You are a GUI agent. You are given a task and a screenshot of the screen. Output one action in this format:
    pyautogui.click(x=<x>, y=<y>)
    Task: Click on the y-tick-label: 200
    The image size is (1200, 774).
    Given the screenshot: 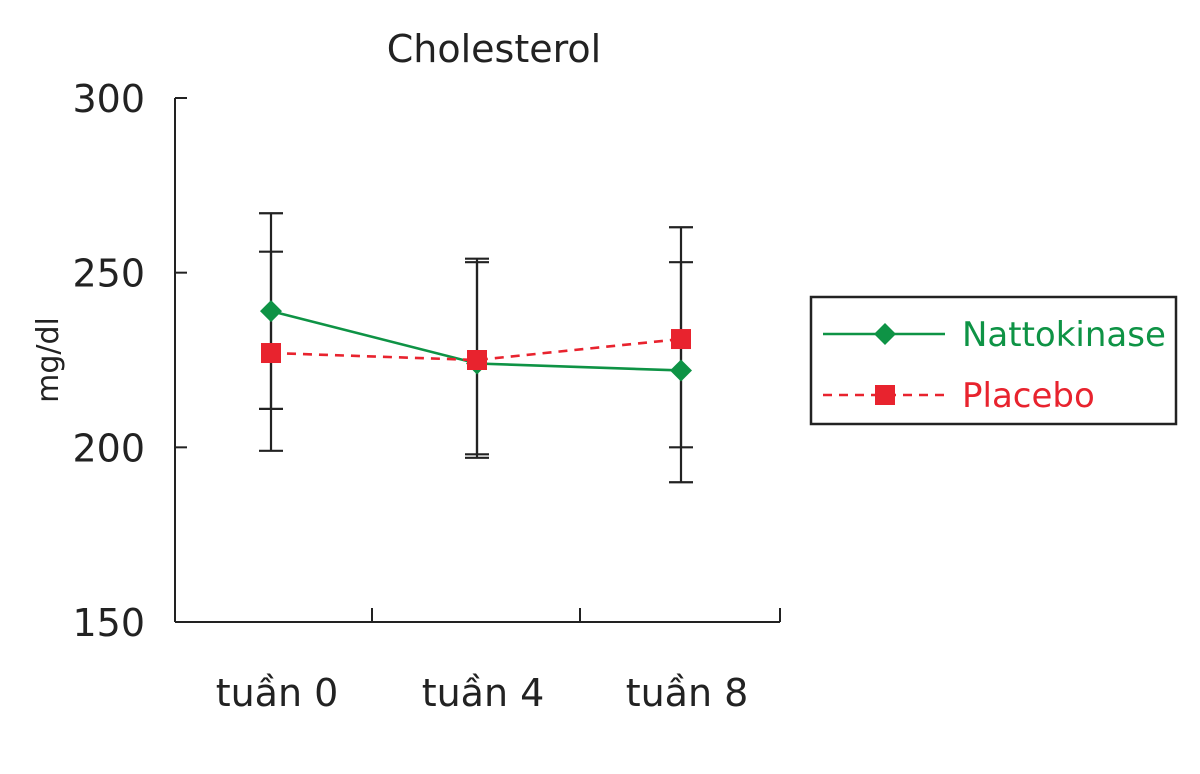 What is the action you would take?
    pyautogui.click(x=108, y=448)
    